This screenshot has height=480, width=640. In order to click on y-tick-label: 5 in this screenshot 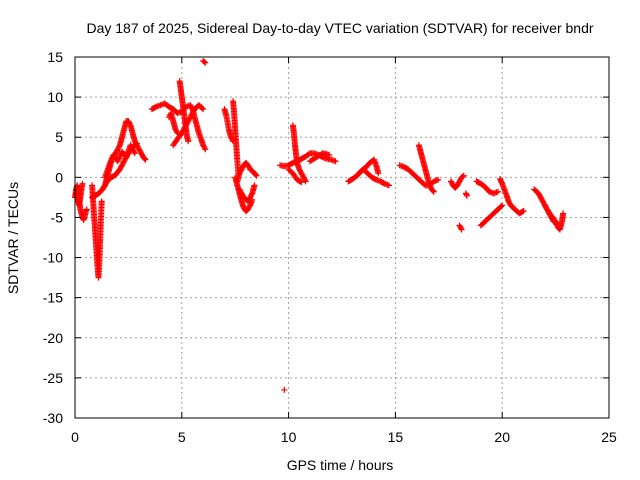, I will do `click(59, 137)`.